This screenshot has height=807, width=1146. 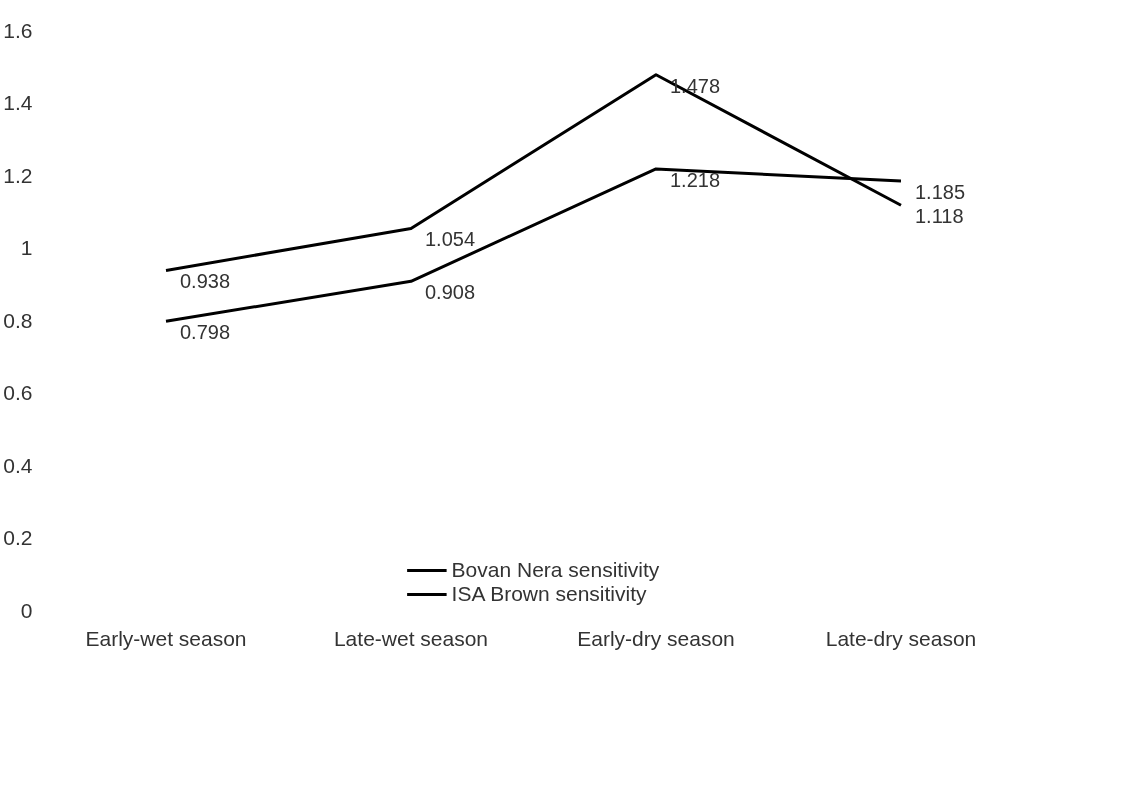 I want to click on data-label: 1.118, so click(x=939, y=216).